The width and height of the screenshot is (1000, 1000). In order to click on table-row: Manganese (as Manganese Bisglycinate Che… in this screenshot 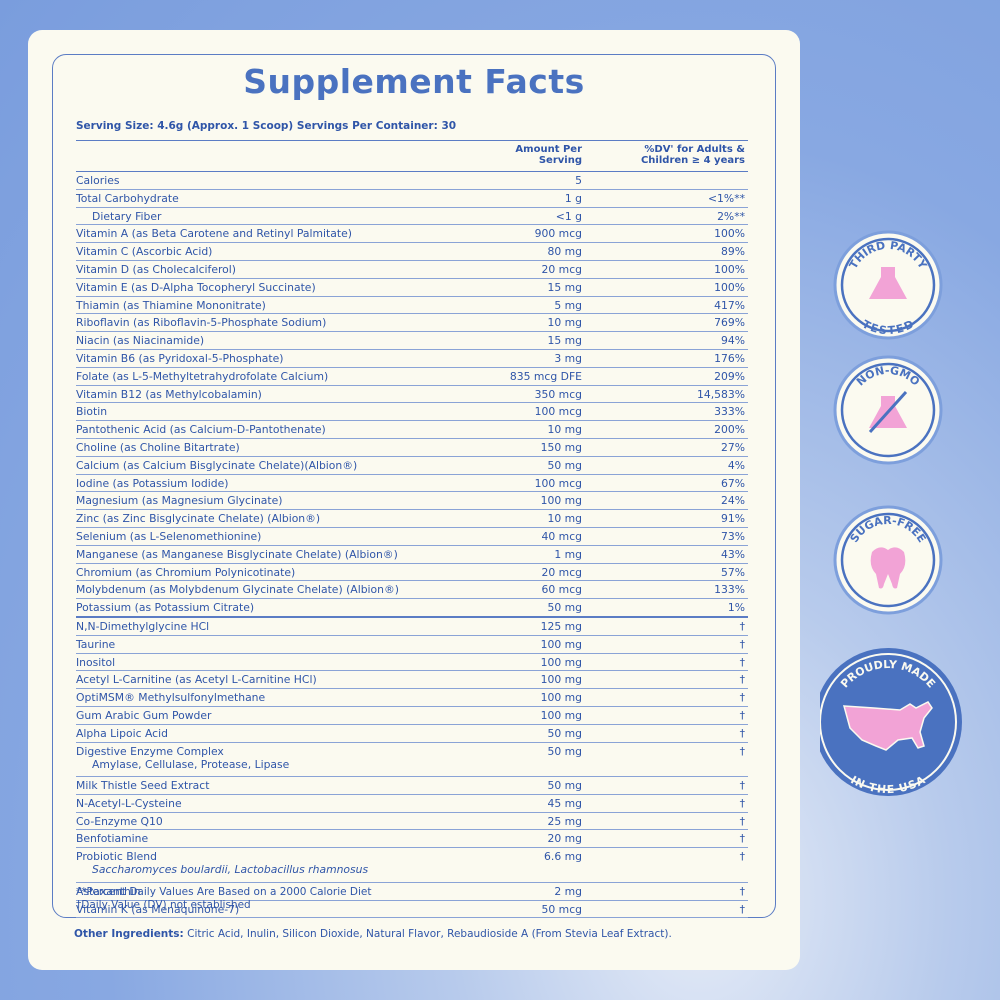, I will do `click(412, 555)`.